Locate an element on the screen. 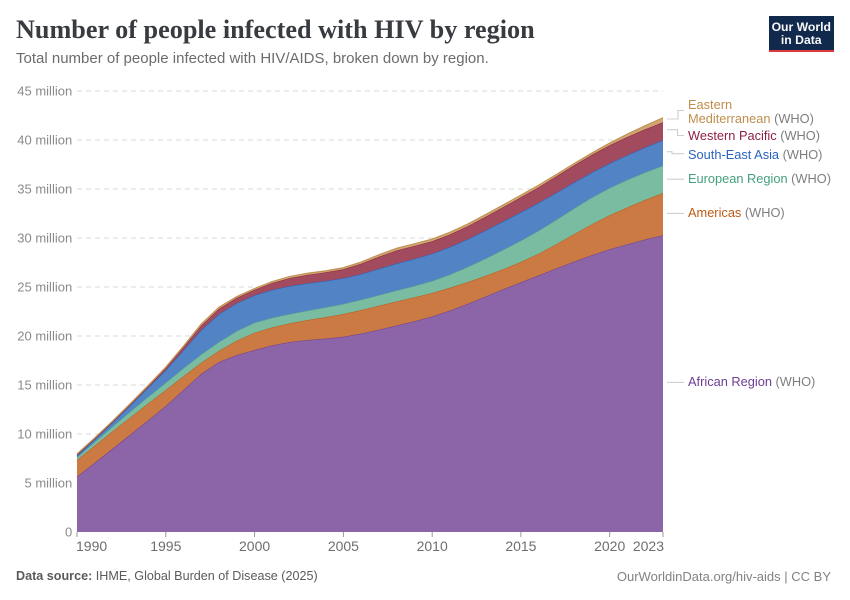  svg-text: 2005 is located at coordinates (343, 546).